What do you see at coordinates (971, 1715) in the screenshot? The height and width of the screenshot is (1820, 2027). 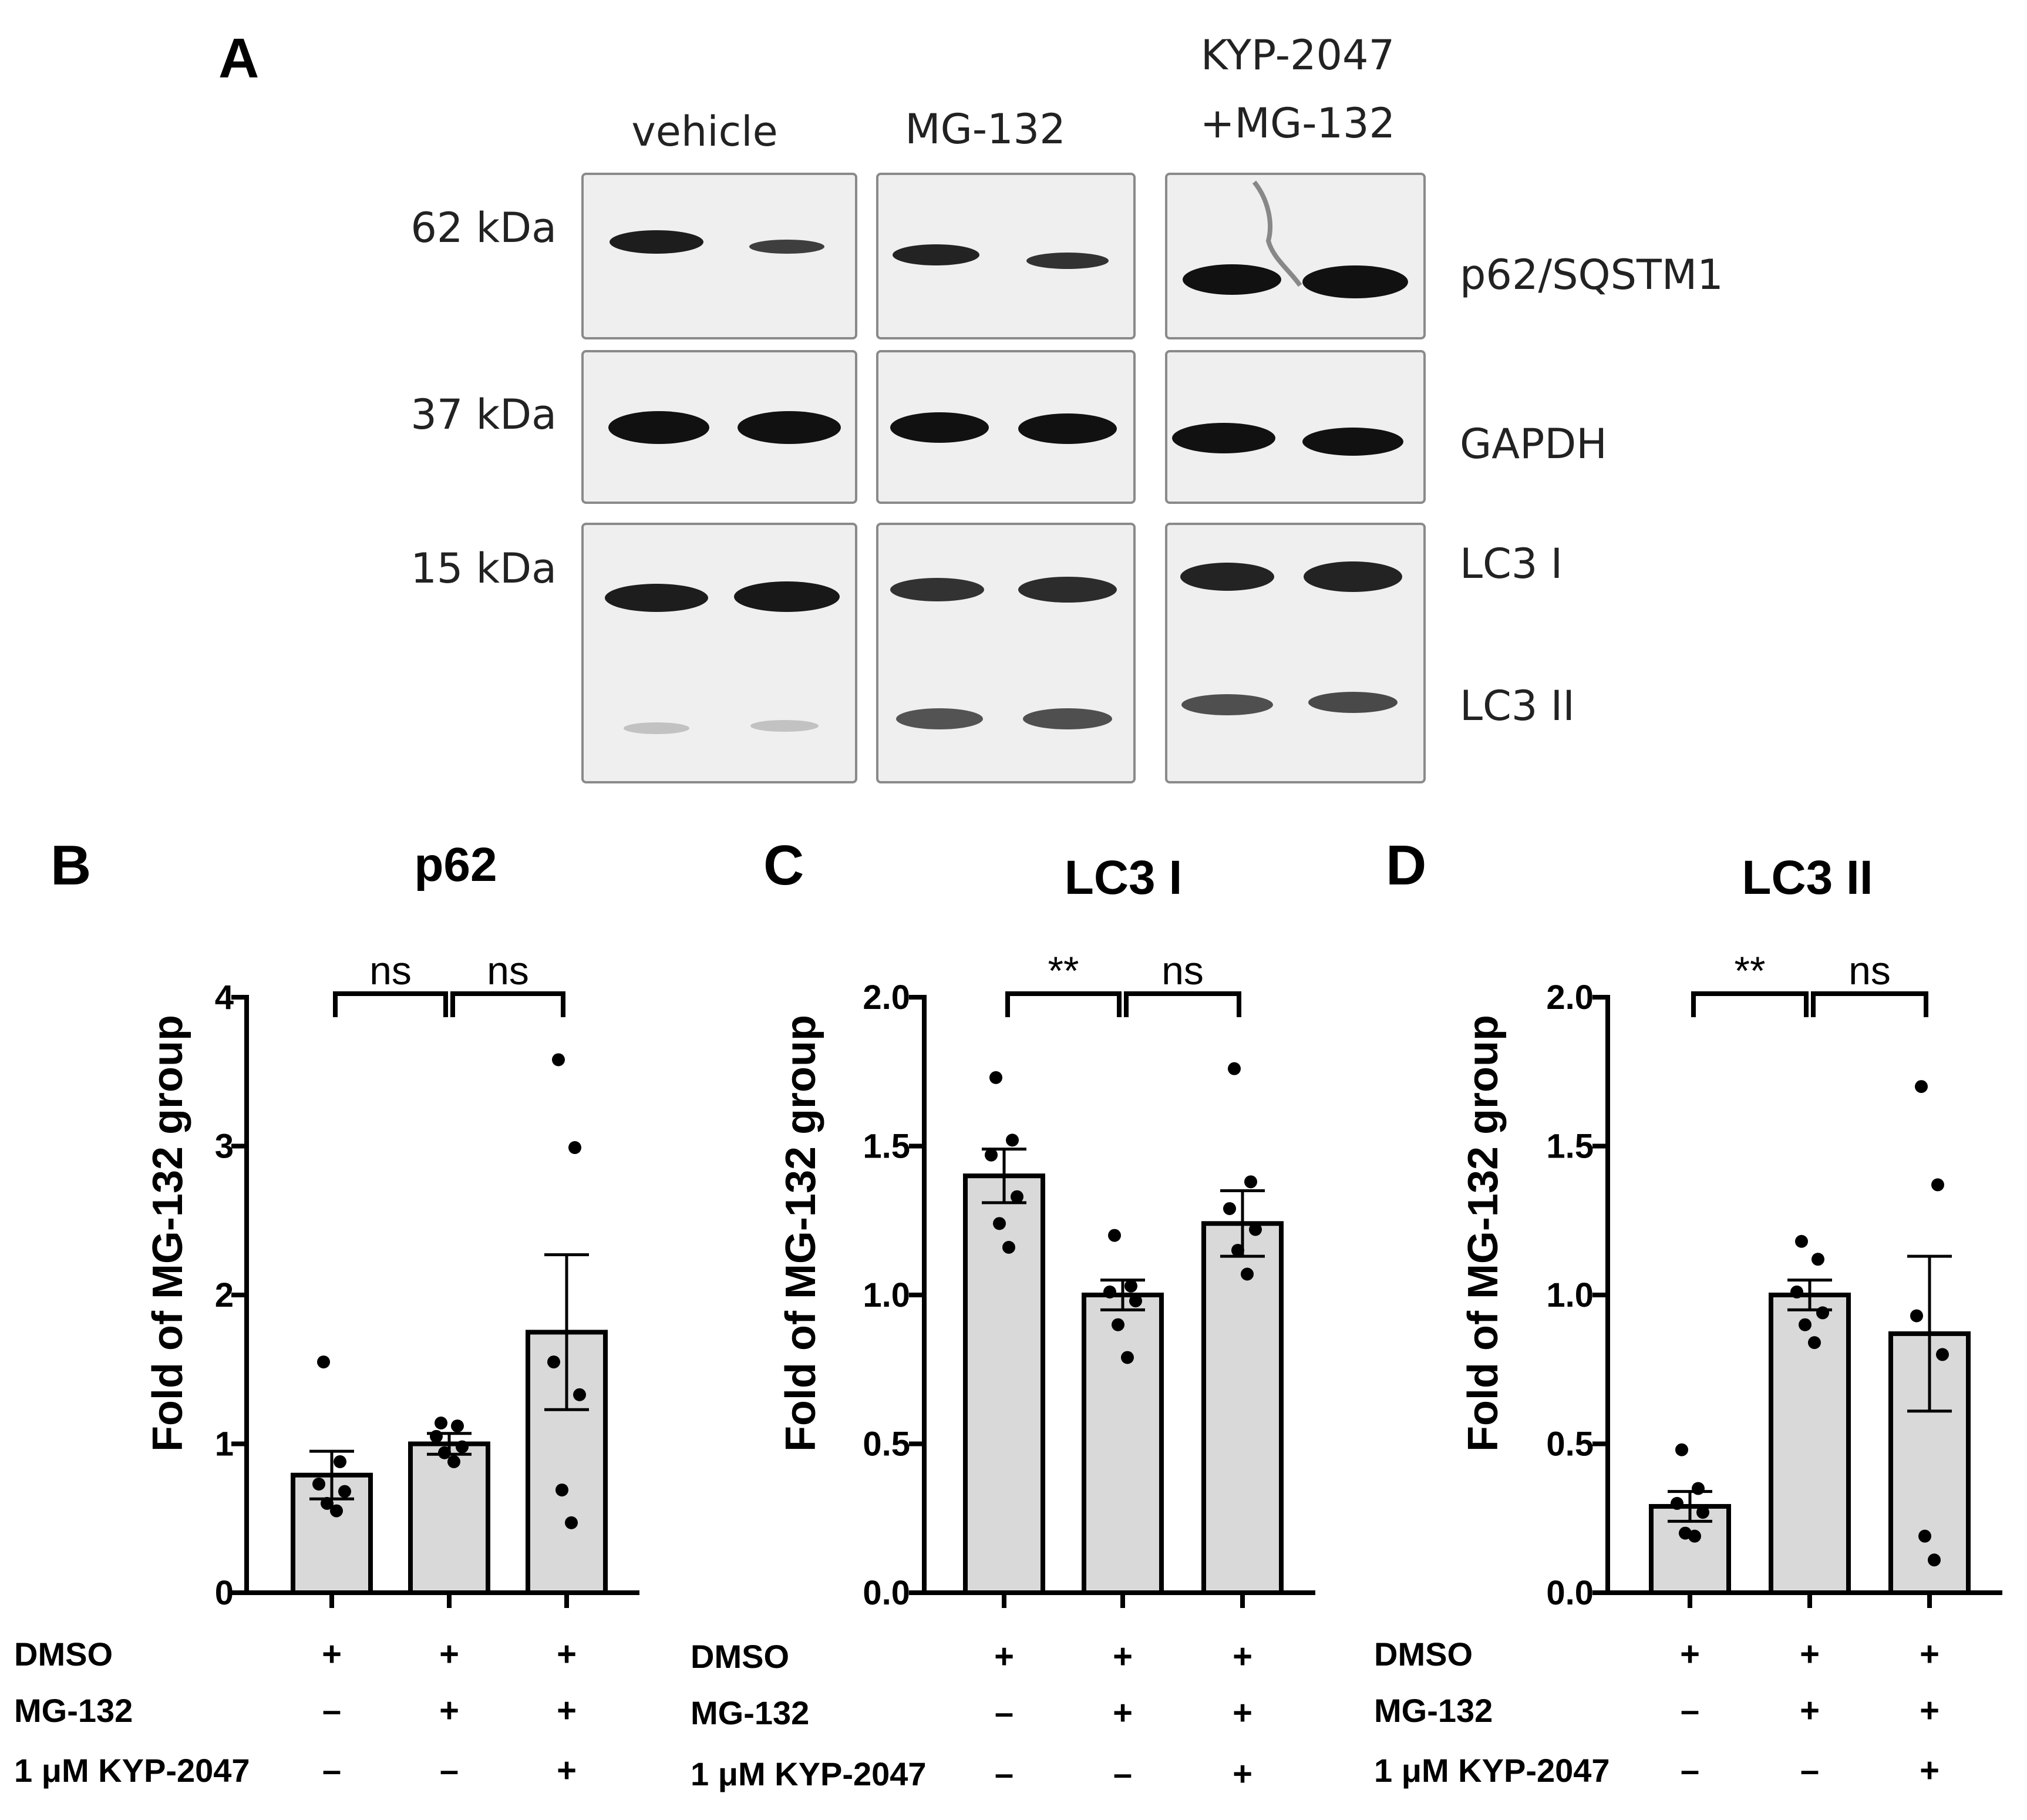 I see `conditions-c: DMSO MG-132 1 μM KYP-2047 + + + – + + – – +` at bounding box center [971, 1715].